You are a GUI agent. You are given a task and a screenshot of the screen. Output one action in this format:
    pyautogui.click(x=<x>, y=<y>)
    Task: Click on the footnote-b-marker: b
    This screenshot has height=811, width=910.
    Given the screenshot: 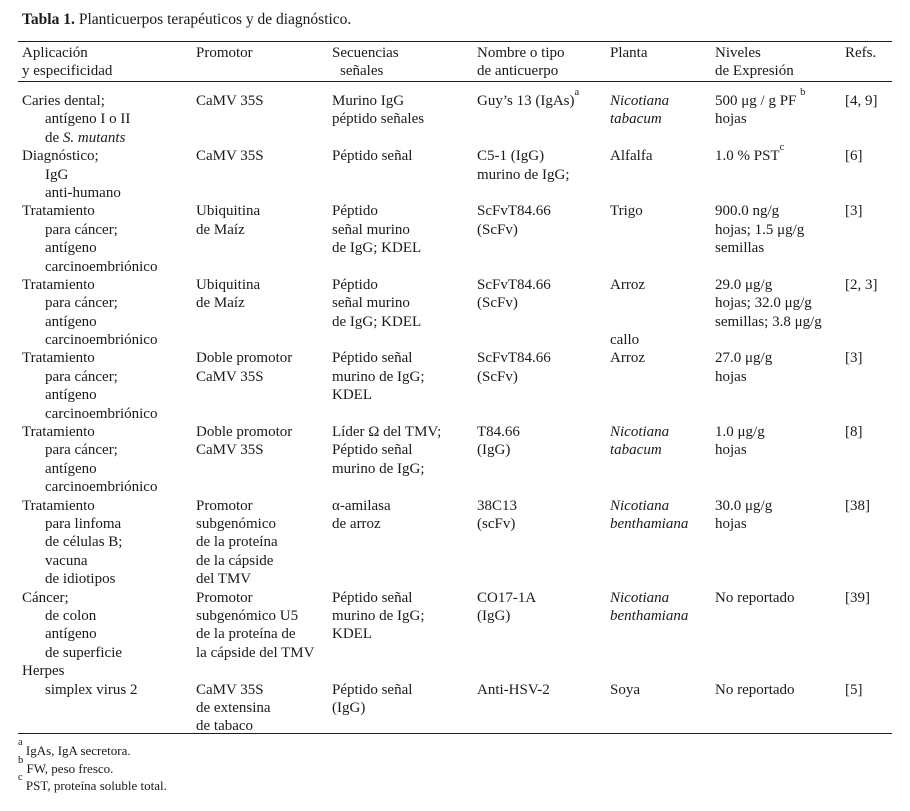 What is the action you would take?
    pyautogui.click(x=21, y=760)
    